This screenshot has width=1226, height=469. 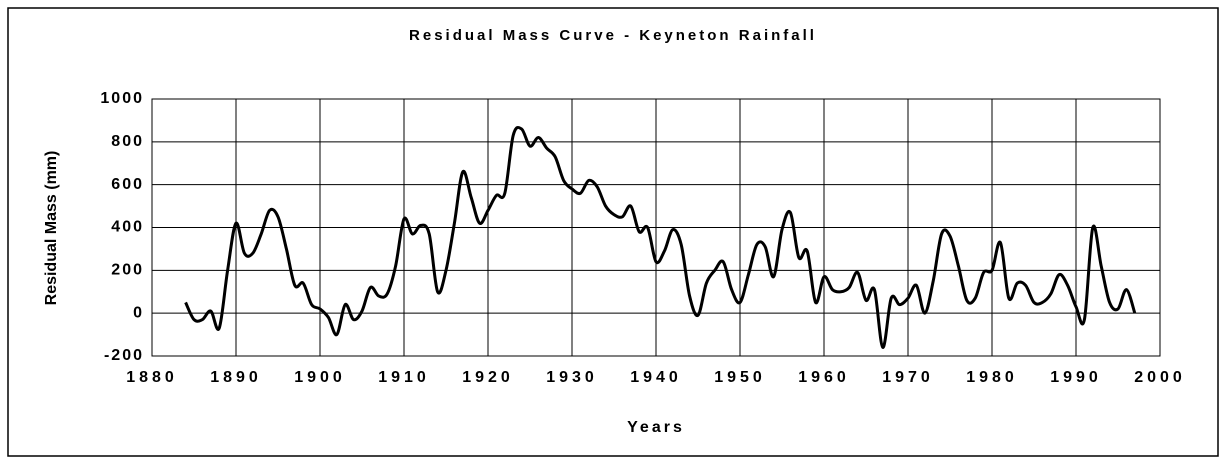 I want to click on y-tick-label: 800, so click(x=127, y=141).